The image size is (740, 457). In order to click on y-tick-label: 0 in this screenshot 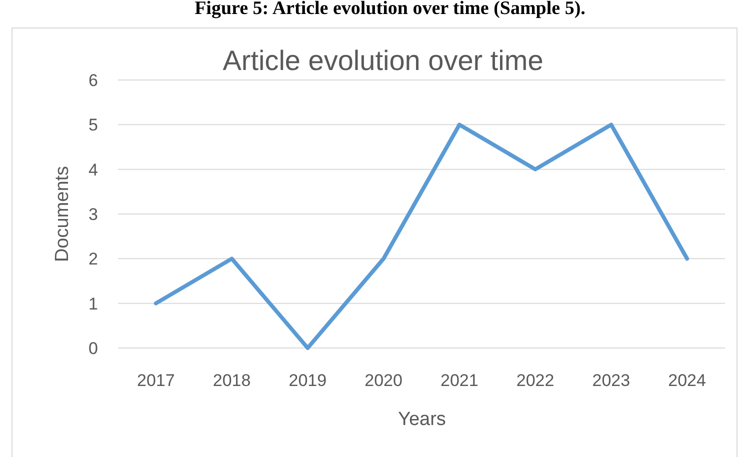, I will do `click(93, 348)`.